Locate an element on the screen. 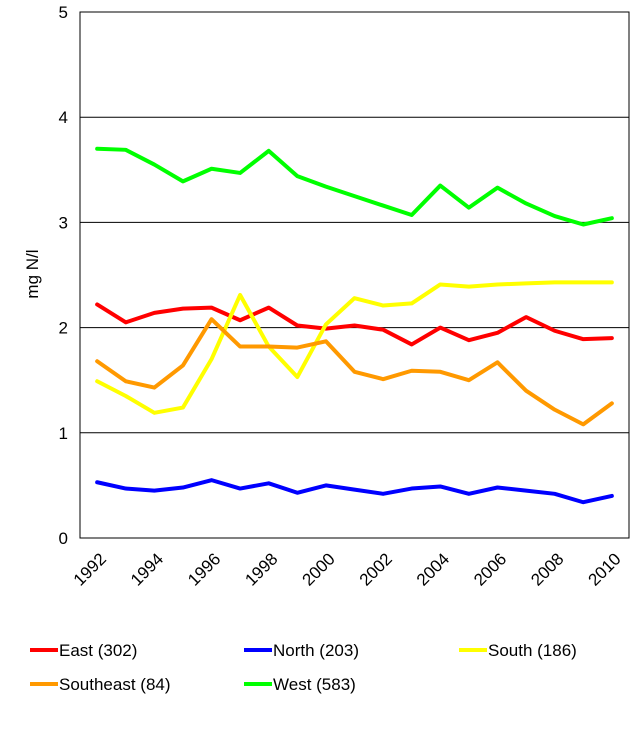 The width and height of the screenshot is (639, 735). legend-label: East (302) is located at coordinates (98, 650).